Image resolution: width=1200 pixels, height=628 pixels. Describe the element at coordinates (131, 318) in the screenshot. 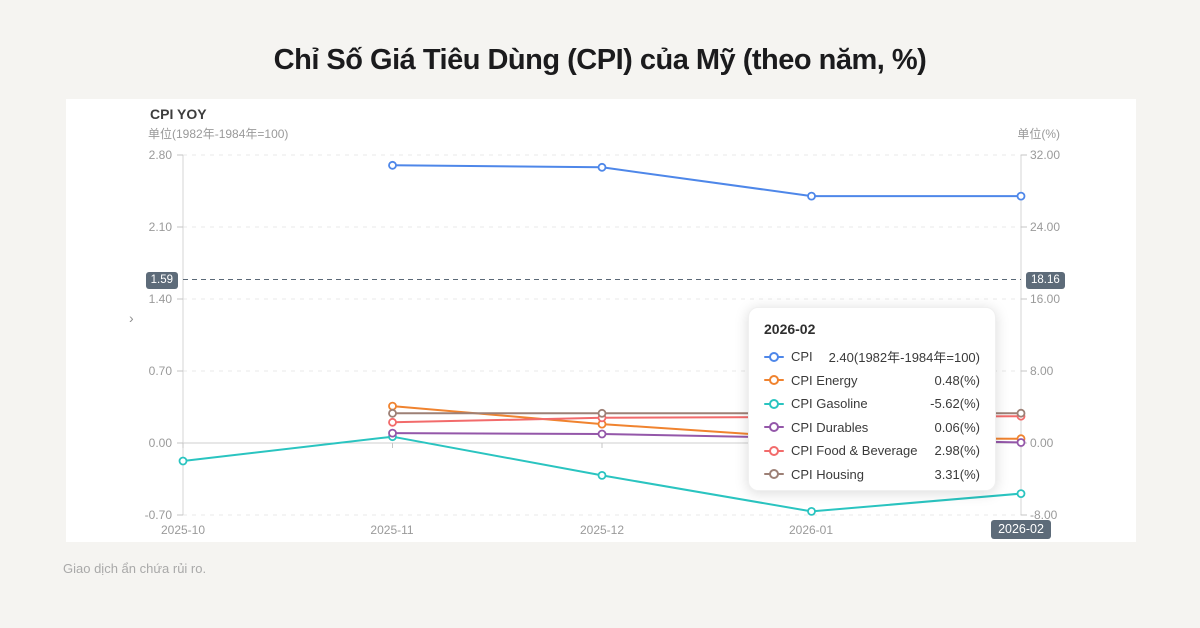

I see `chevron-right-icon: ›` at that location.